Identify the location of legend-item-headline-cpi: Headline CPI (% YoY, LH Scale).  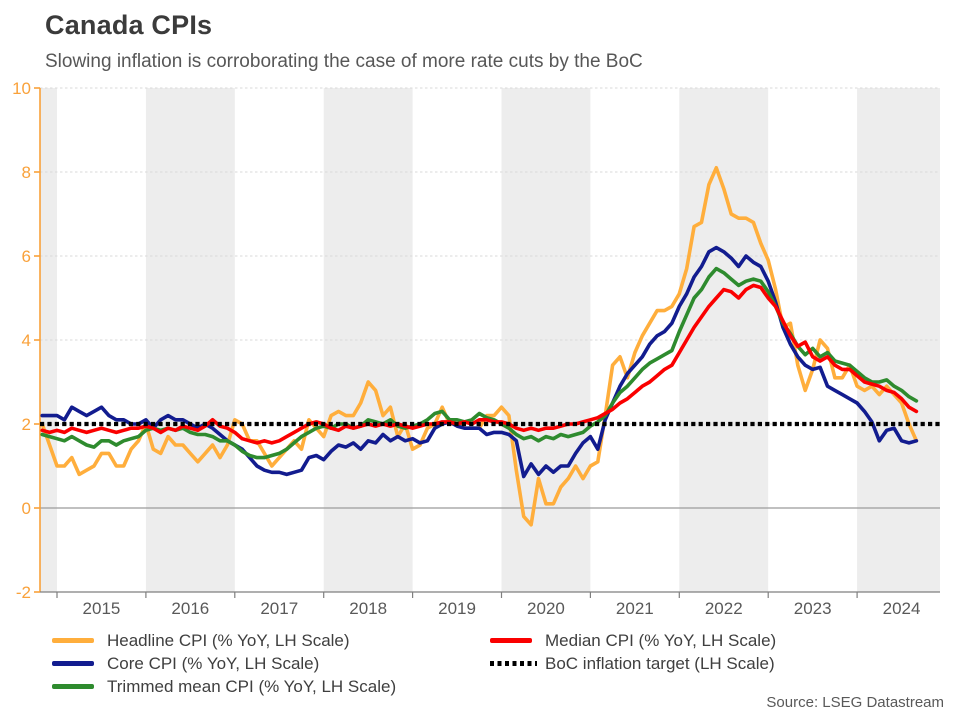
(224, 640).